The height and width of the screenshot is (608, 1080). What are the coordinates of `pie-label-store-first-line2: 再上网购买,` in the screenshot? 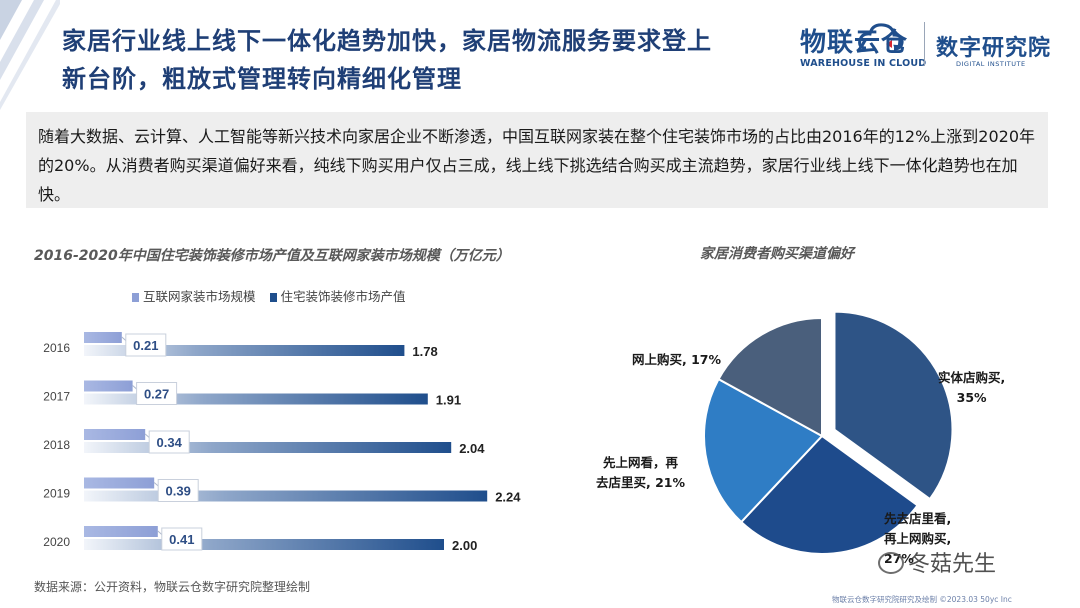 It's located at (918, 538).